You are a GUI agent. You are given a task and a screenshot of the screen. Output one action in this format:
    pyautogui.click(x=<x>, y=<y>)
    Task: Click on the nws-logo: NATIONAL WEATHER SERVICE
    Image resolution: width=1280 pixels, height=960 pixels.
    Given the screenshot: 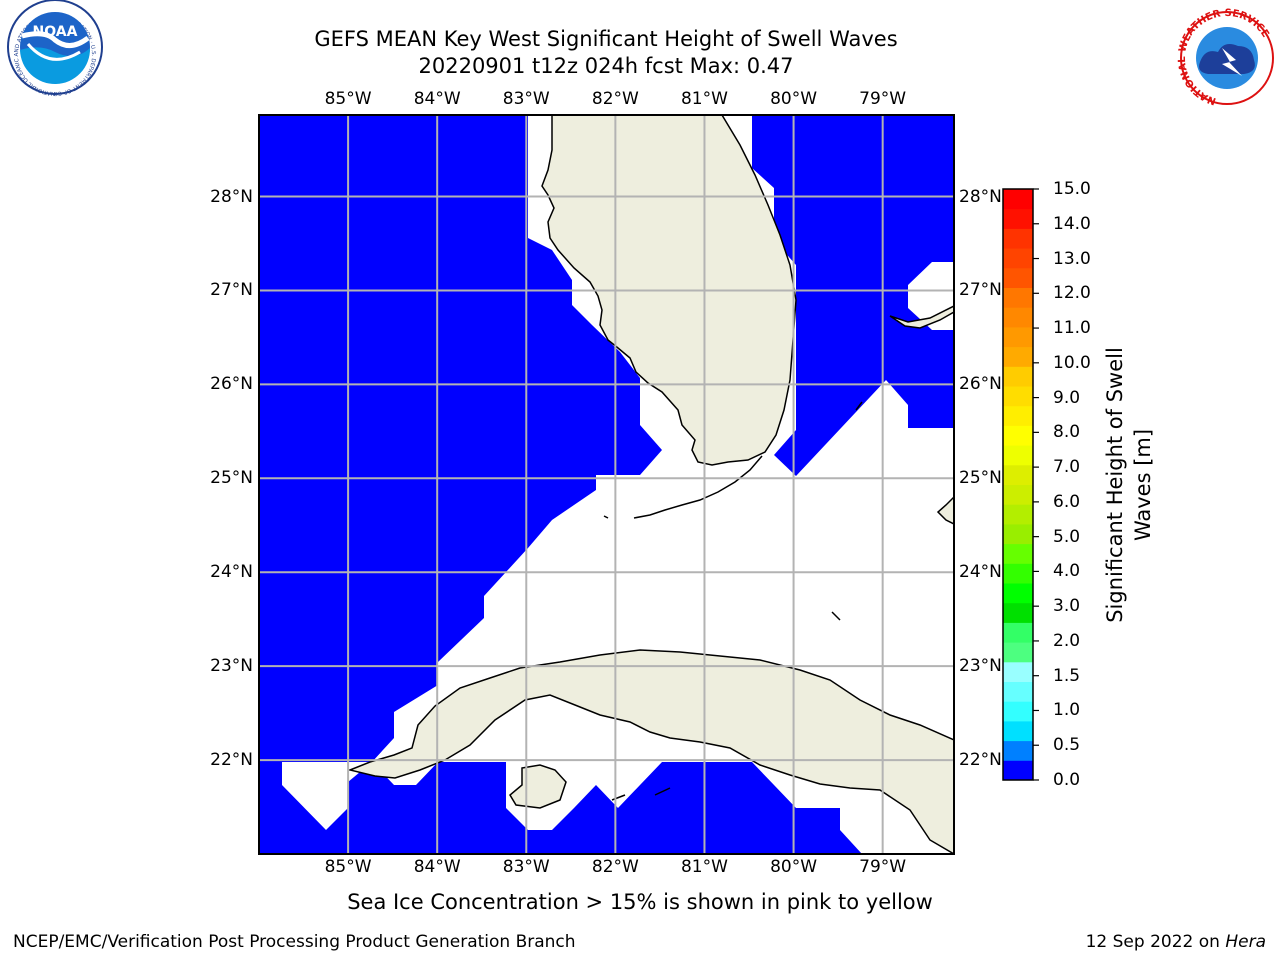 What is the action you would take?
    pyautogui.click(x=1225, y=57)
    